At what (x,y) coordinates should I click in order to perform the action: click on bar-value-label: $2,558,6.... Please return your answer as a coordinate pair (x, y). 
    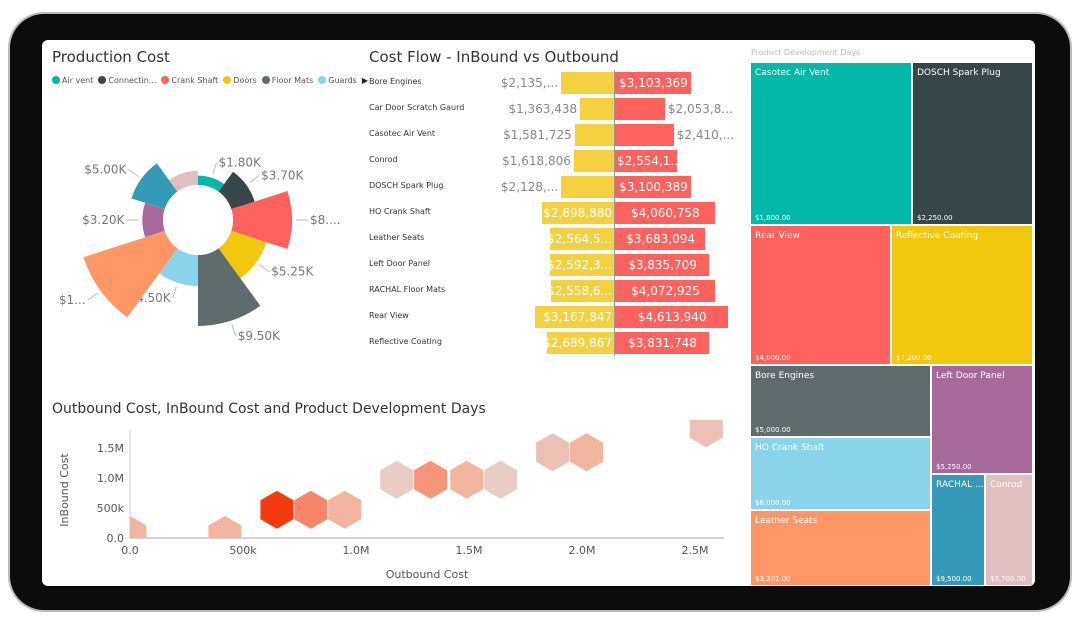
    Looking at the image, I should click on (579, 291).